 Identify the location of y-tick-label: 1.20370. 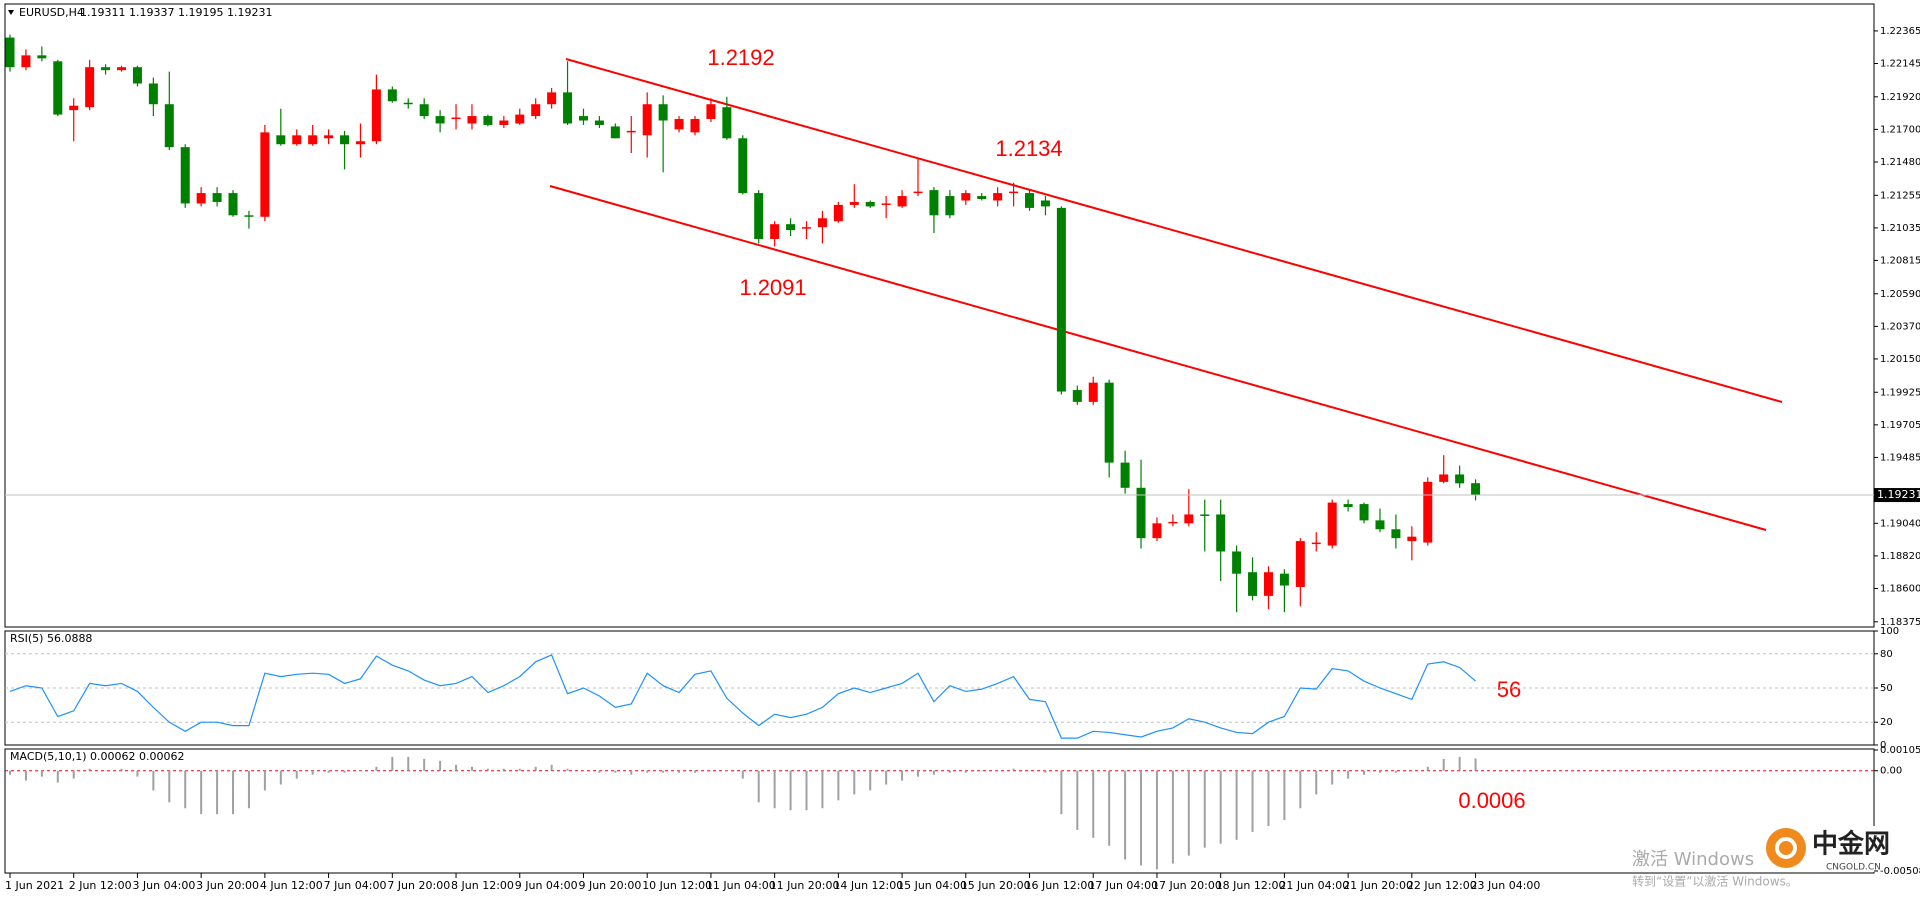
(1900, 326).